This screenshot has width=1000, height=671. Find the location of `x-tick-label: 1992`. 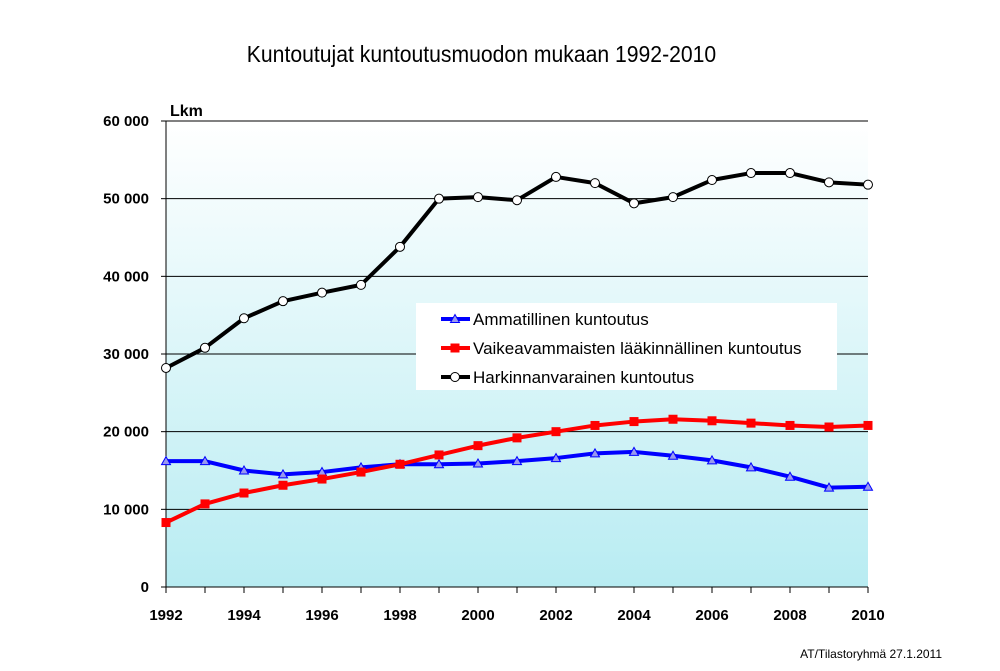

x-tick-label: 1992 is located at coordinates (165, 615).